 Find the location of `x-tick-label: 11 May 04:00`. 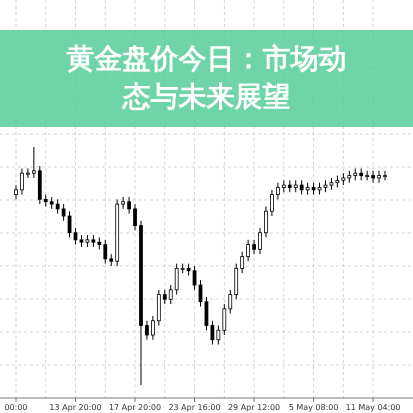

x-tick-label: 11 May 04:00 is located at coordinates (373, 407).